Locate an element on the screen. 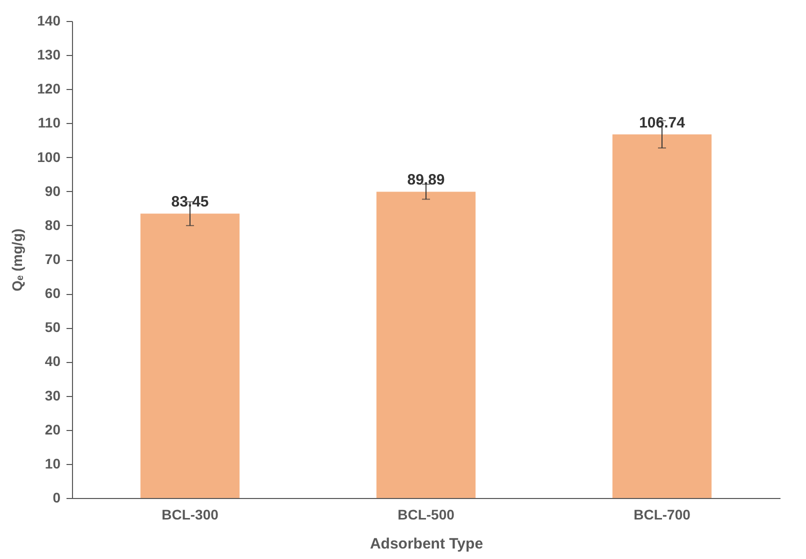  y-tick-label: 30 is located at coordinates (52, 395).